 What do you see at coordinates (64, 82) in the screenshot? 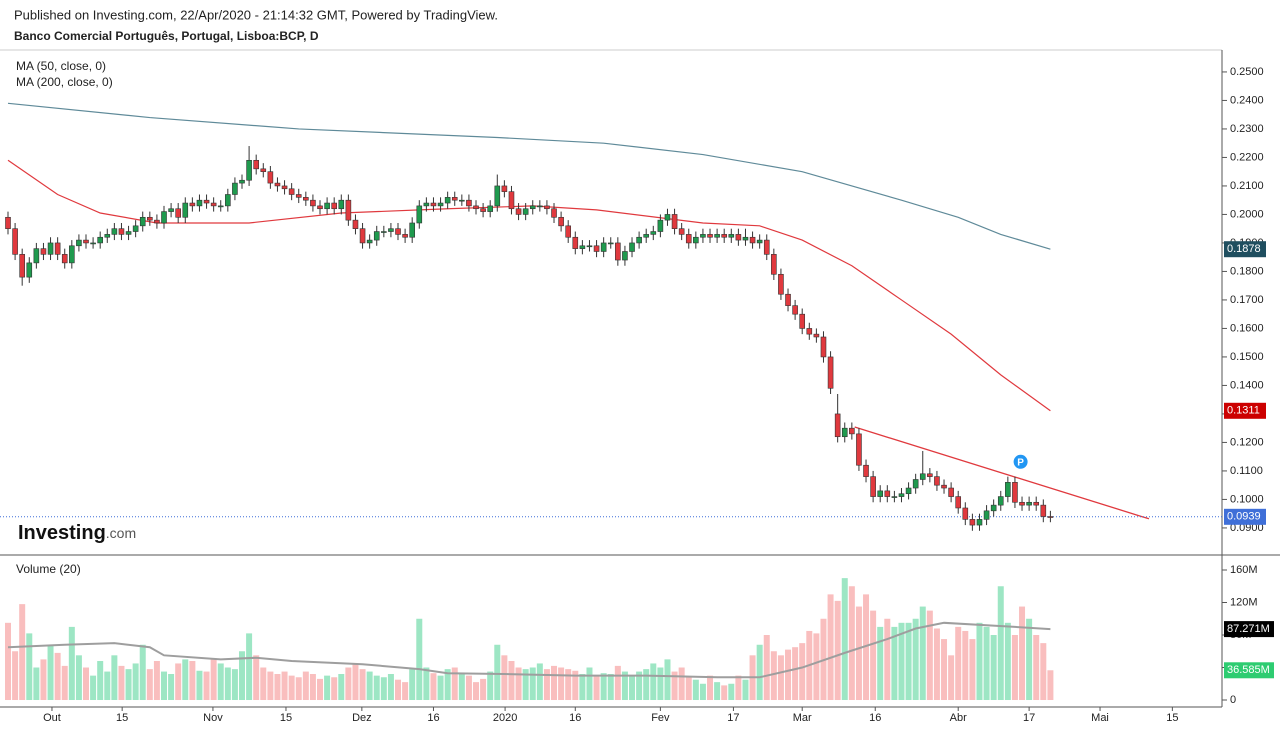
I see `legend-entry: MA (200, close, 0)` at bounding box center [64, 82].